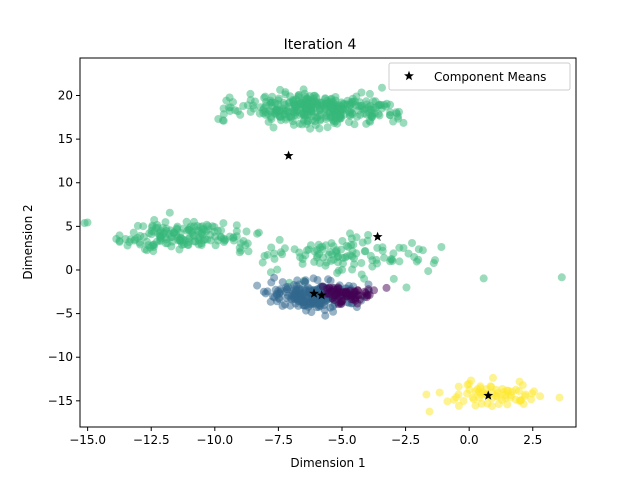 Image resolution: width=640 pixels, height=480 pixels. What do you see at coordinates (214, 440) in the screenshot?
I see `x-tick-label: −10.0` at bounding box center [214, 440].